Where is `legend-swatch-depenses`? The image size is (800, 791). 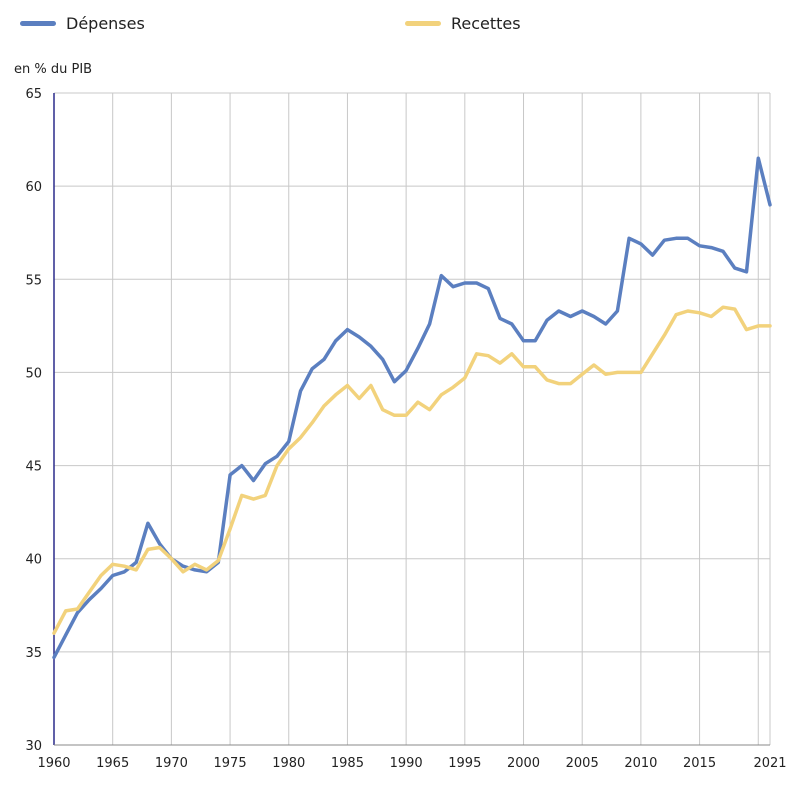
legend-swatch-depenses is located at coordinates (38, 23).